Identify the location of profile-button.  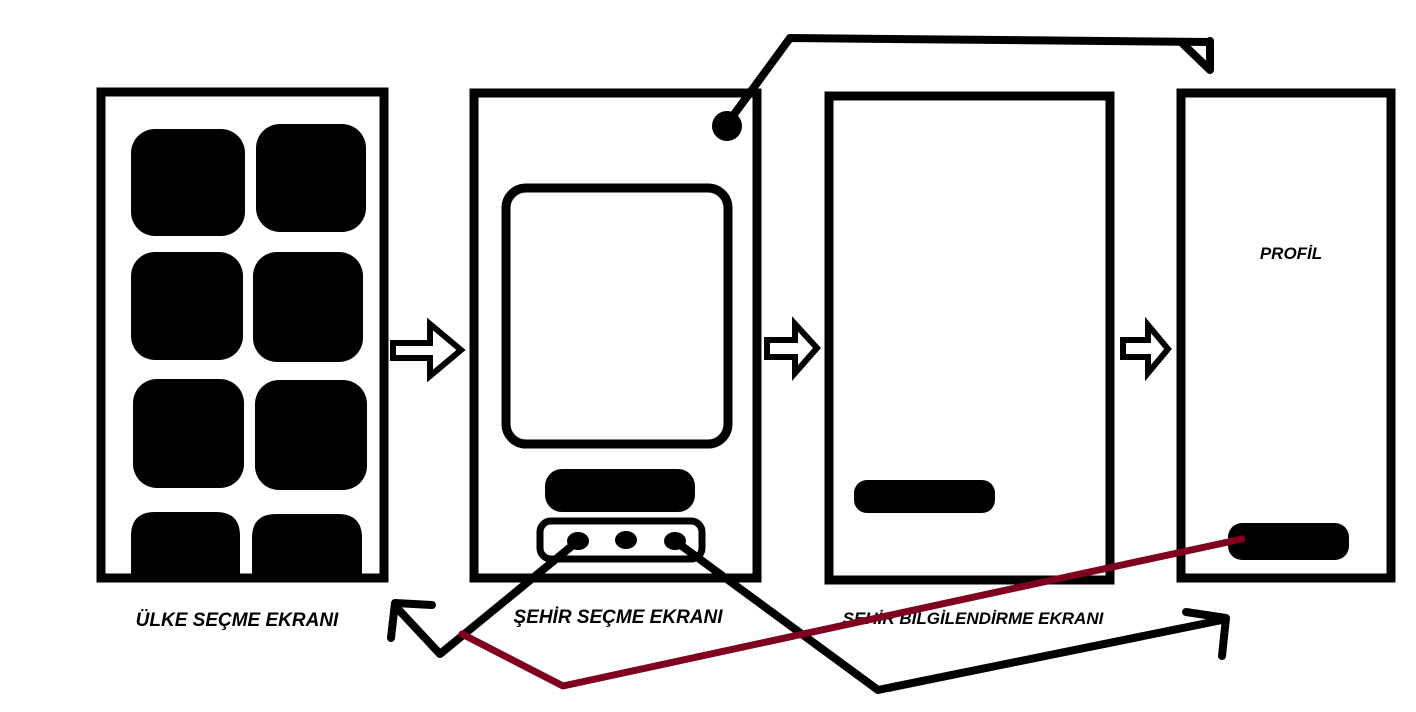
(1288, 541).